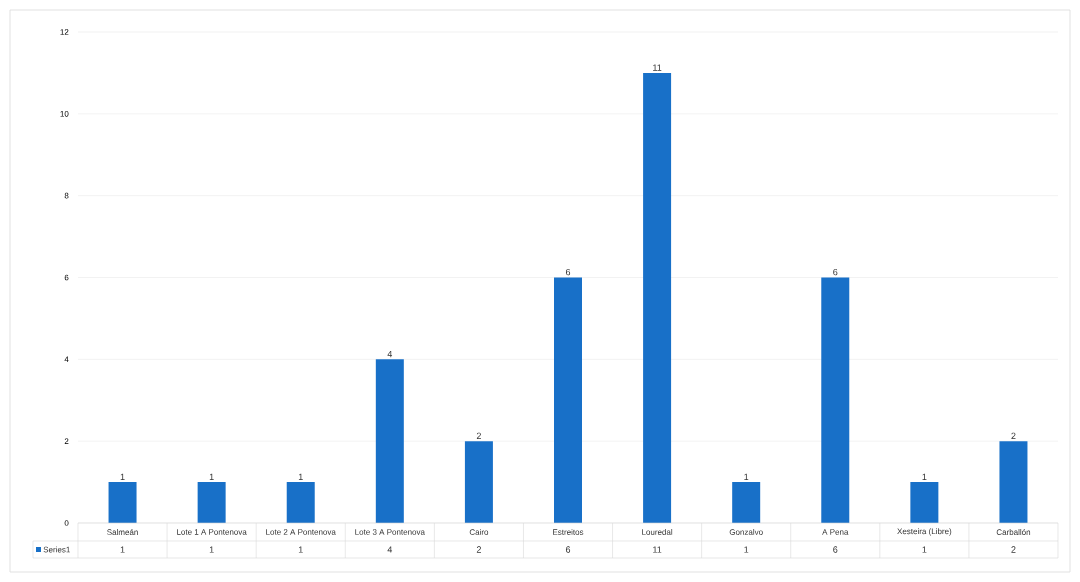 The height and width of the screenshot is (582, 1080). I want to click on data-label: 11, so click(657, 549).